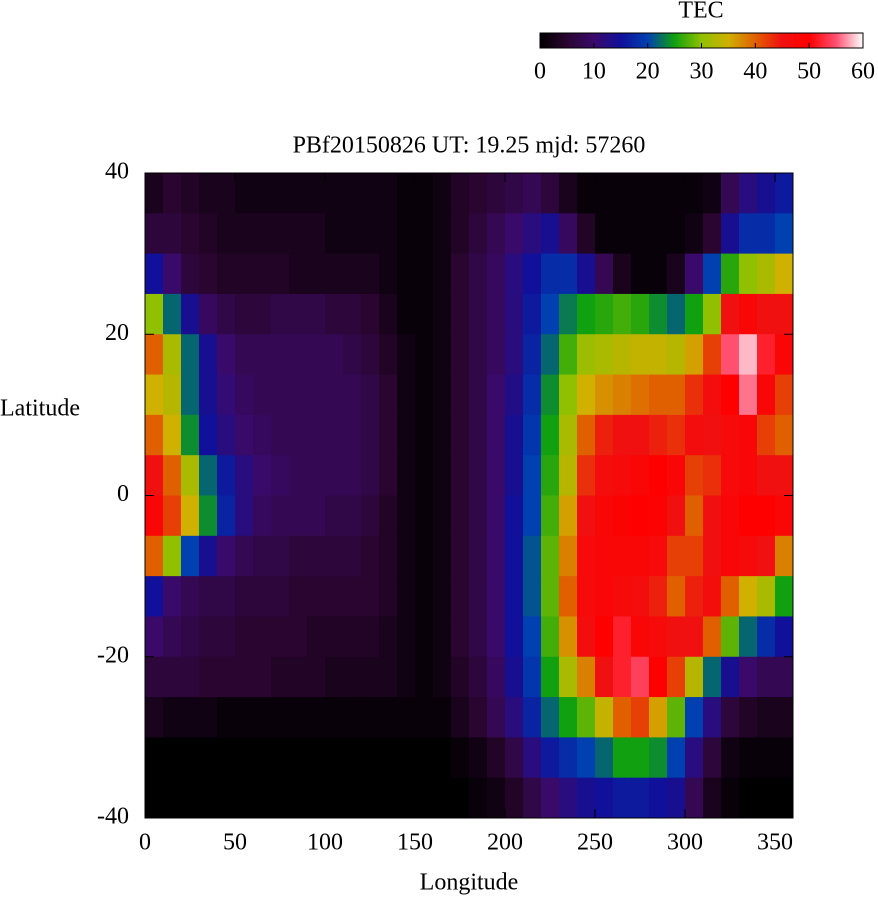  What do you see at coordinates (863, 72) in the screenshot?
I see `colorbar-tick-label: 60` at bounding box center [863, 72].